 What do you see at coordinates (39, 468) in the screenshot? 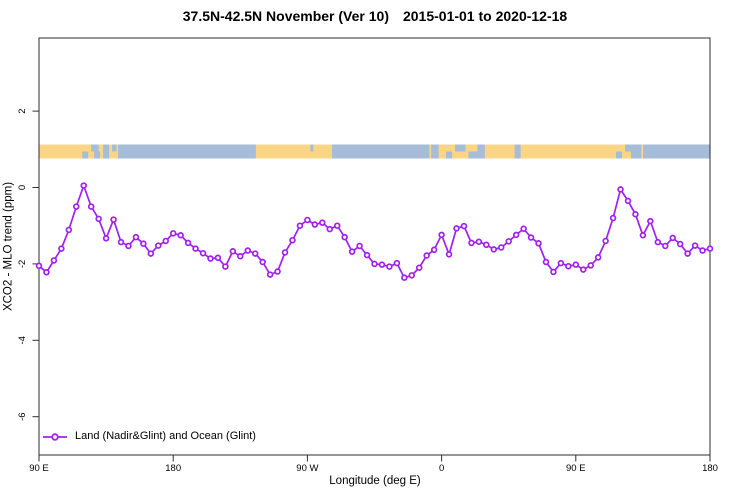
I see `x-tick-label: 90 E` at bounding box center [39, 468].